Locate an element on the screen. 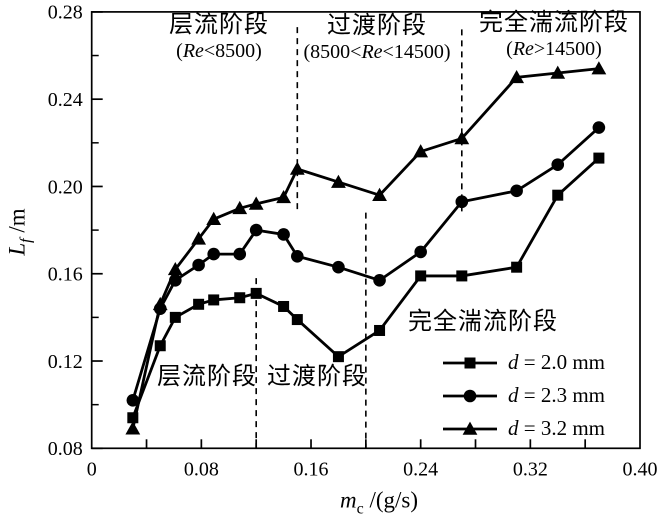 The image size is (657, 525). legend-marker-square-line is located at coordinates (470, 362).